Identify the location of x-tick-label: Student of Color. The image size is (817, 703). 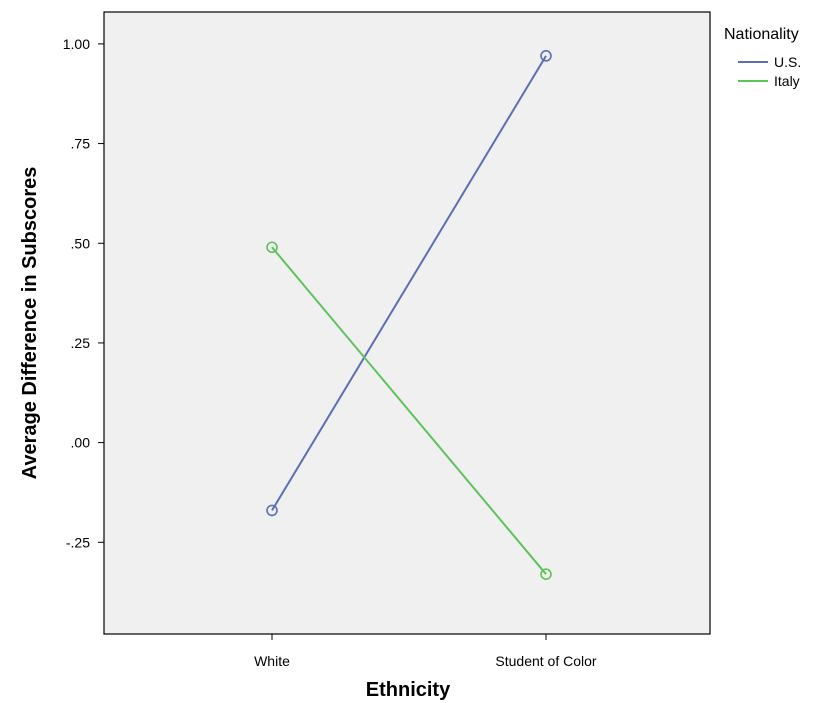
(546, 661).